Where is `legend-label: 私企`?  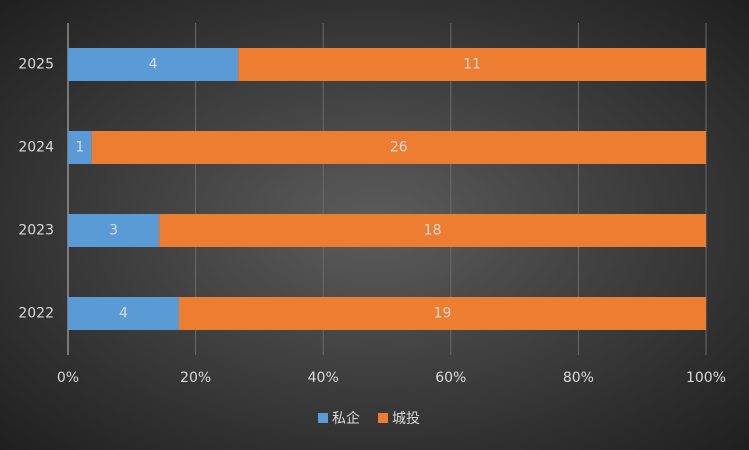
legend-label: 私企 is located at coordinates (346, 418).